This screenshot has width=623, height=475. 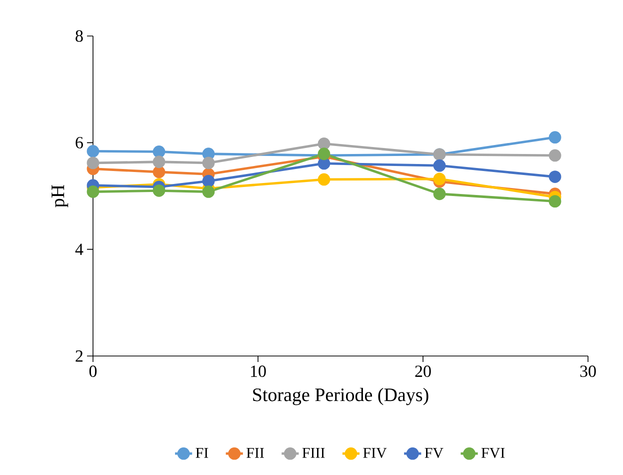 I want to click on x-tick-label: 20, so click(x=423, y=372).